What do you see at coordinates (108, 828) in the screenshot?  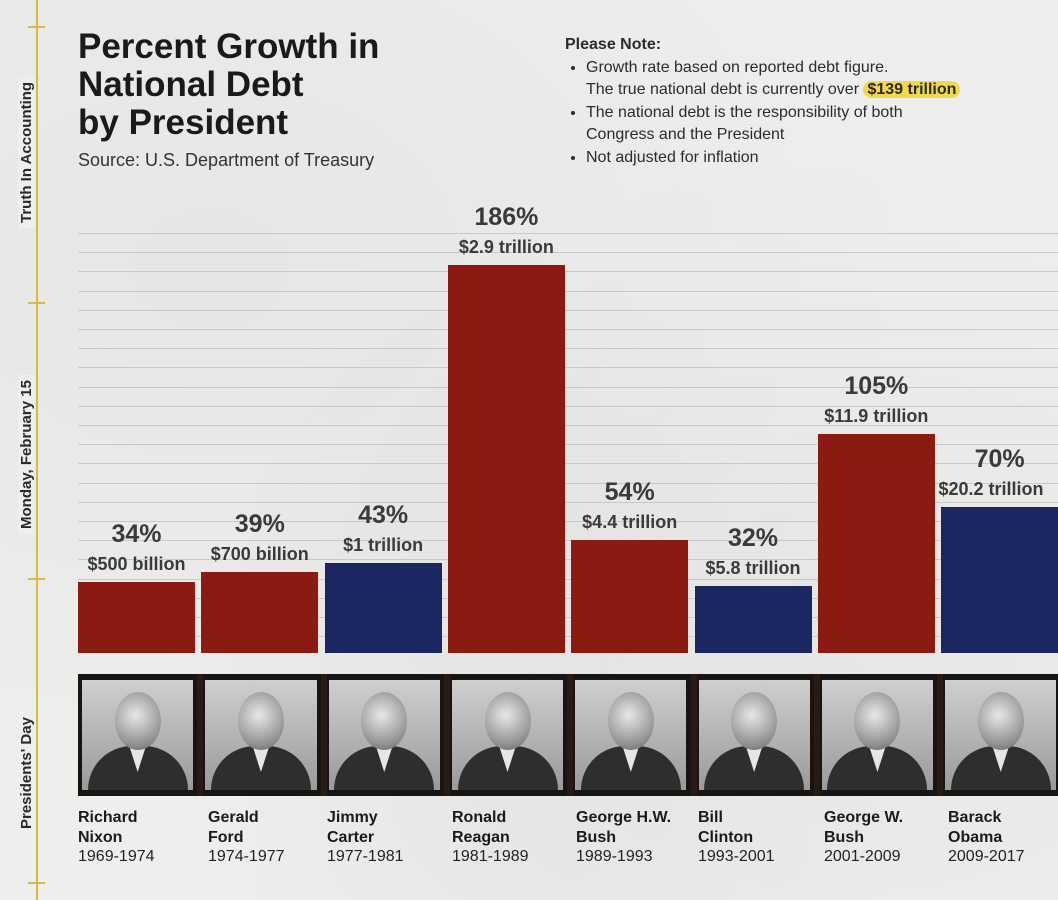 I see `president-name: Richard Nixon` at bounding box center [108, 828].